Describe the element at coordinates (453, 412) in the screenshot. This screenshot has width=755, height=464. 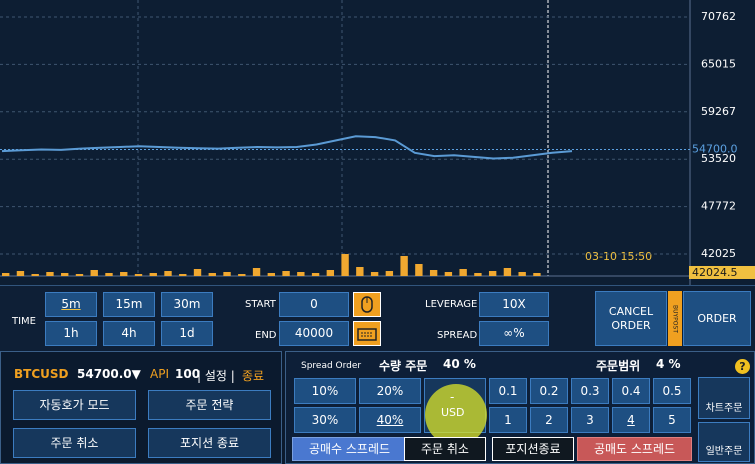
I see `currency: USD` at that location.